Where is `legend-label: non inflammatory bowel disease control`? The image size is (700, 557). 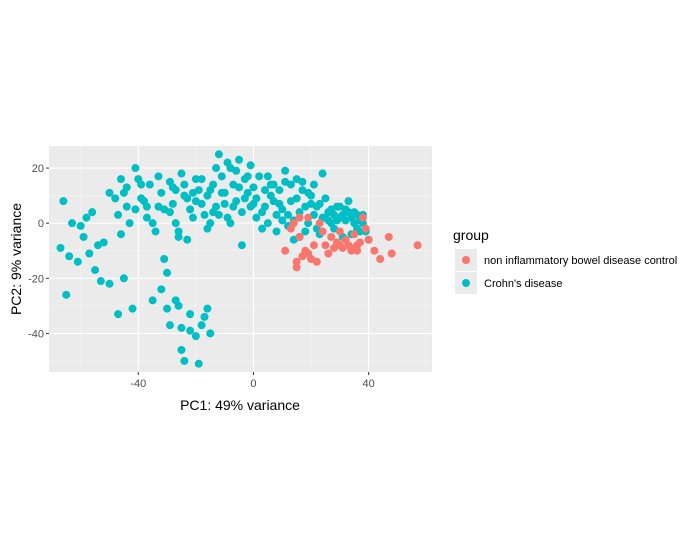 legend-label: non inflammatory bowel disease control is located at coordinates (580, 261).